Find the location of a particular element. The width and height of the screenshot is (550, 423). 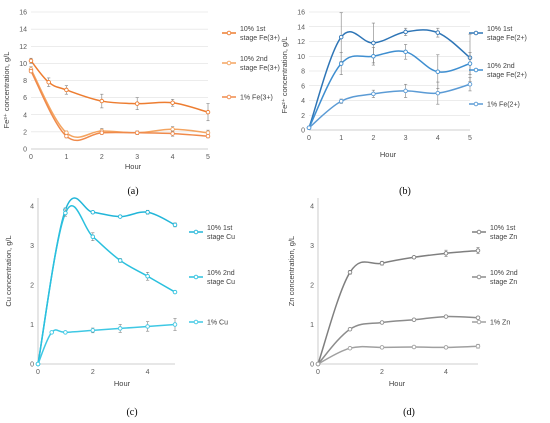

chart-a-legend-label: 1% Fe(3+) is located at coordinates (256, 98).